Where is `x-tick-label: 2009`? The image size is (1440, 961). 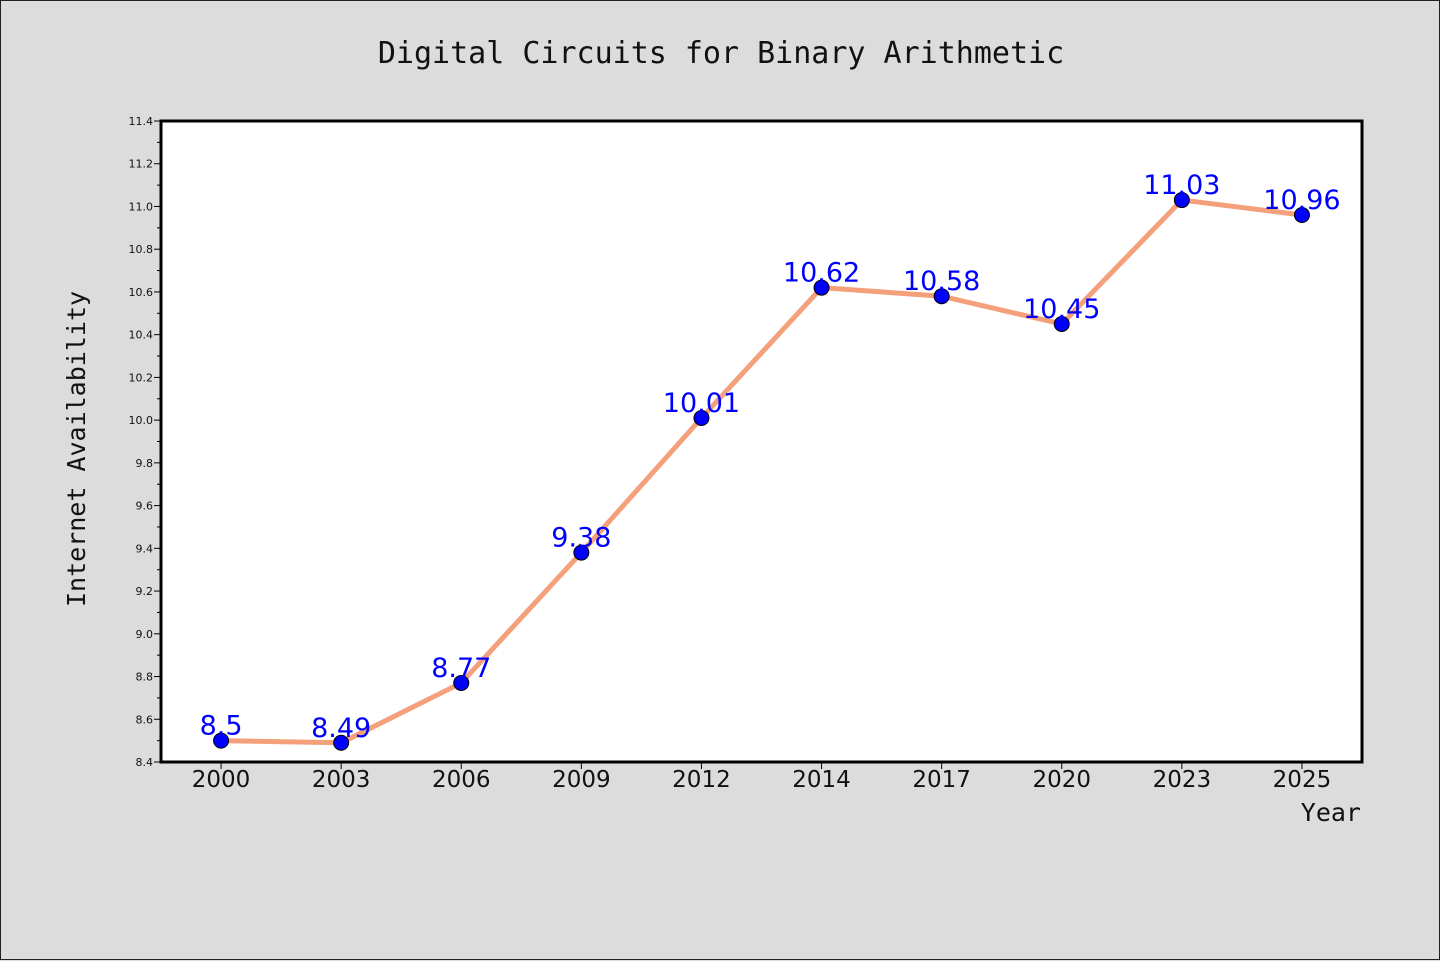
x-tick-label: 2009 is located at coordinates (581, 780).